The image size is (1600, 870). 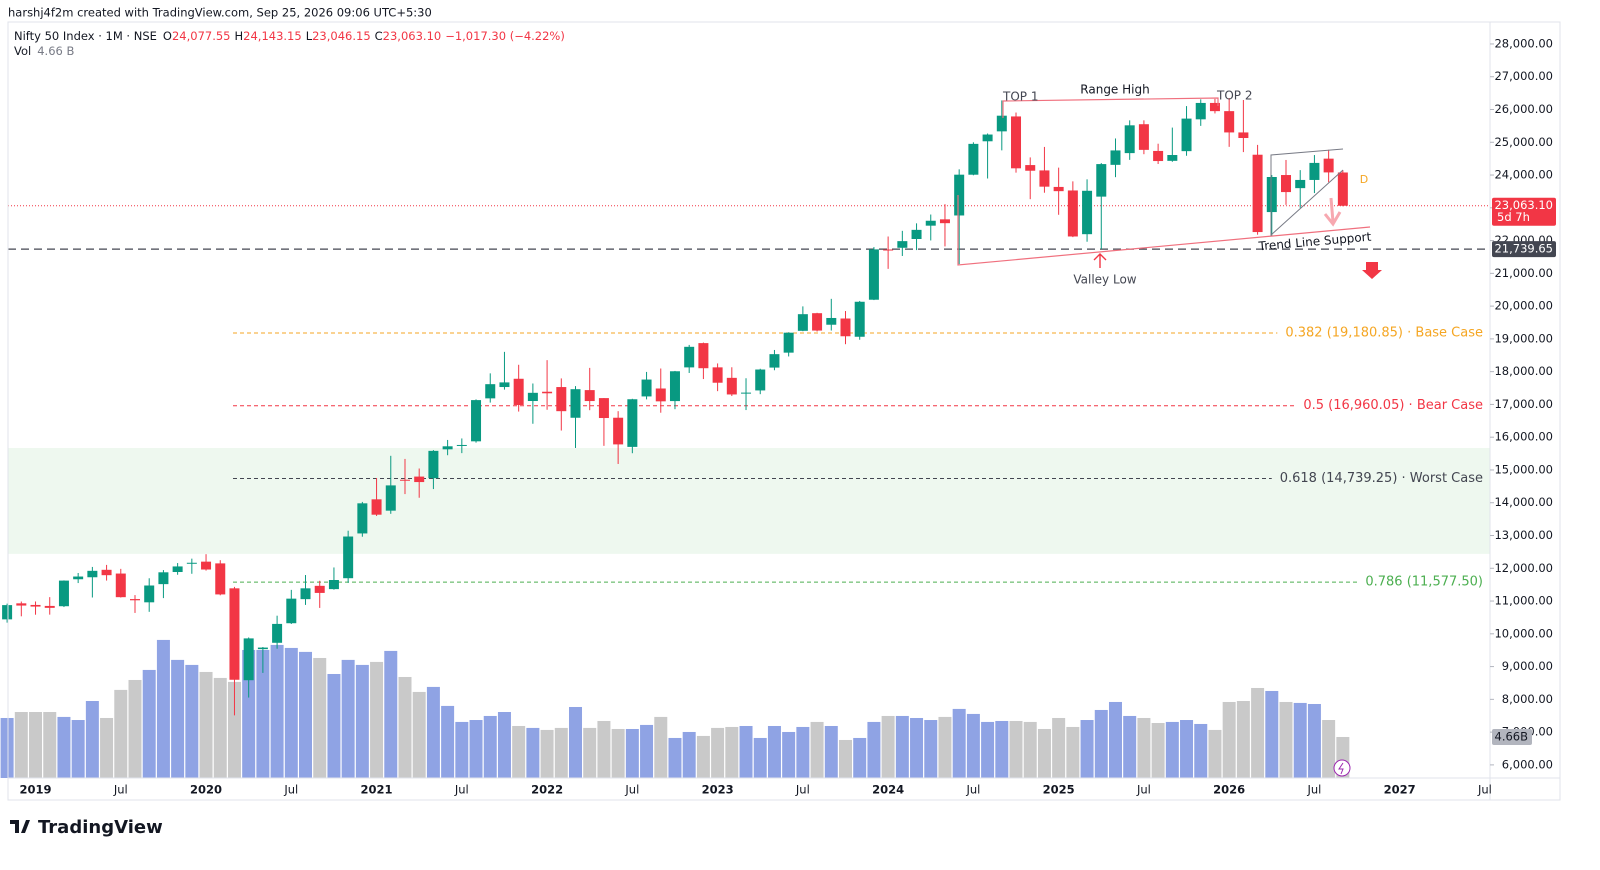 What do you see at coordinates (20, 826) in the screenshot?
I see `logo-mark` at bounding box center [20, 826].